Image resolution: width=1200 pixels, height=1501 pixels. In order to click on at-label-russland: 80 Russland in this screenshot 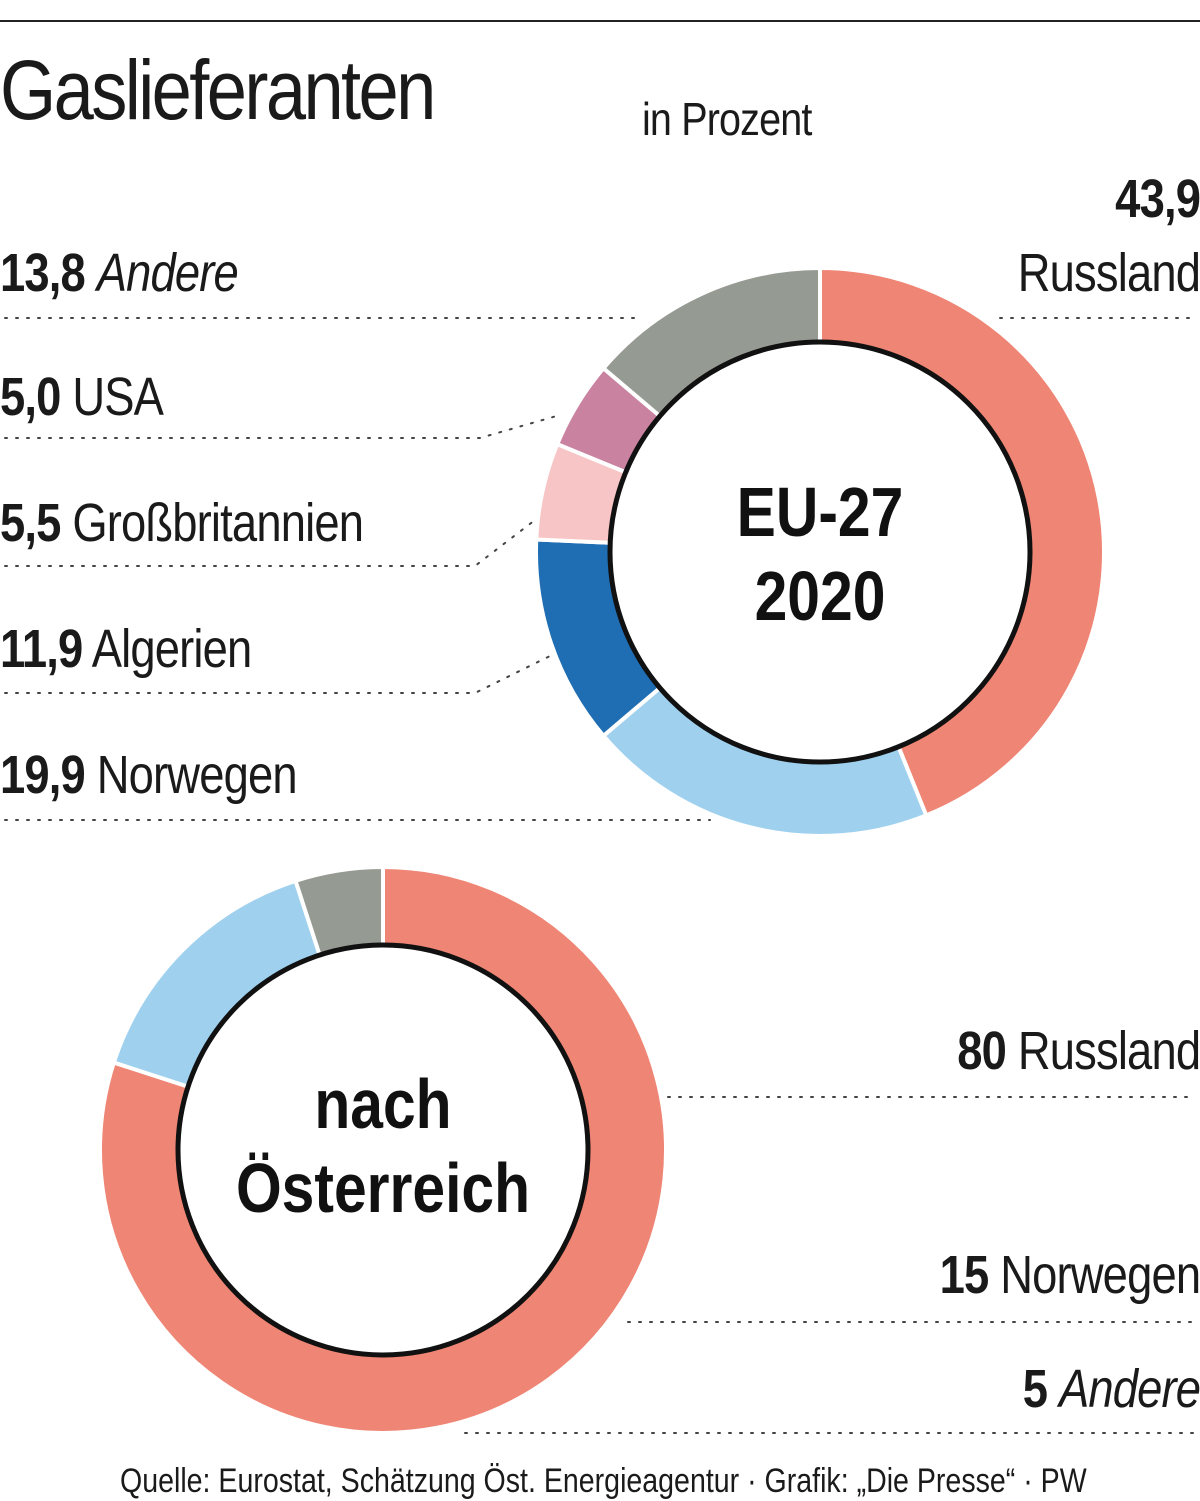, I will do `click(1078, 1051)`.